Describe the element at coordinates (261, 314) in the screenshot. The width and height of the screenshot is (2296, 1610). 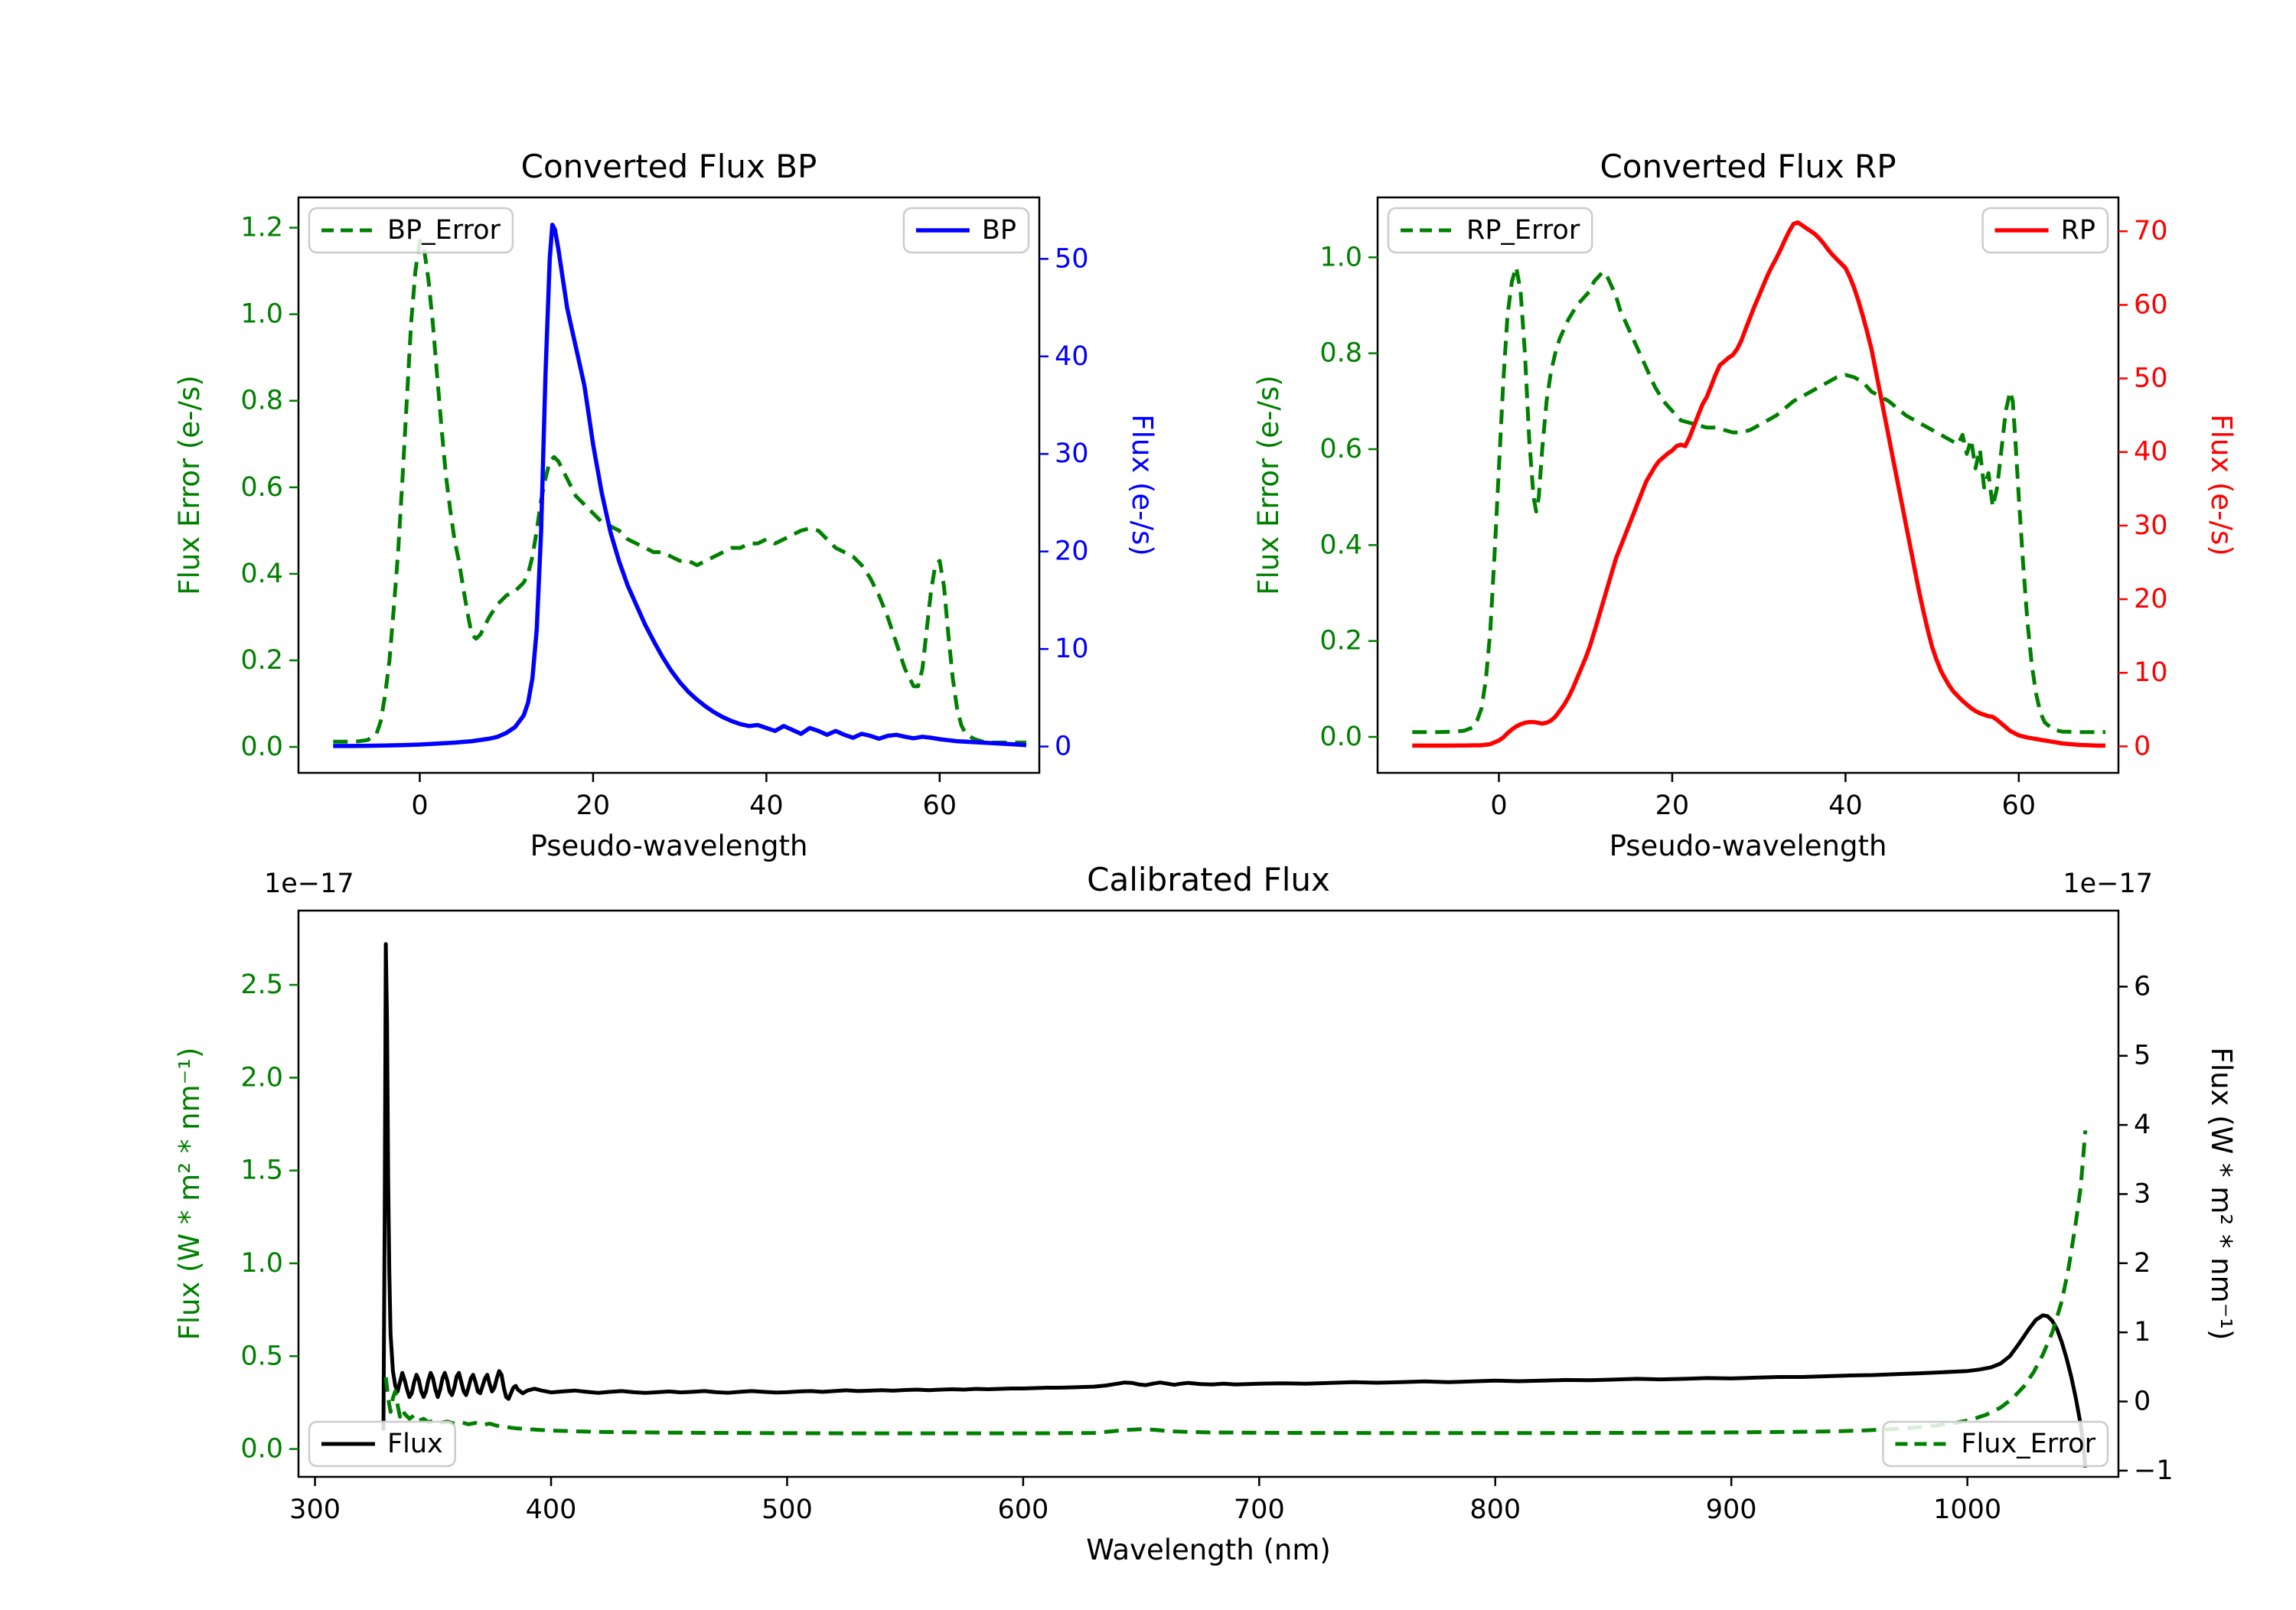
I see `bp-left-tick-label: 1.0` at that location.